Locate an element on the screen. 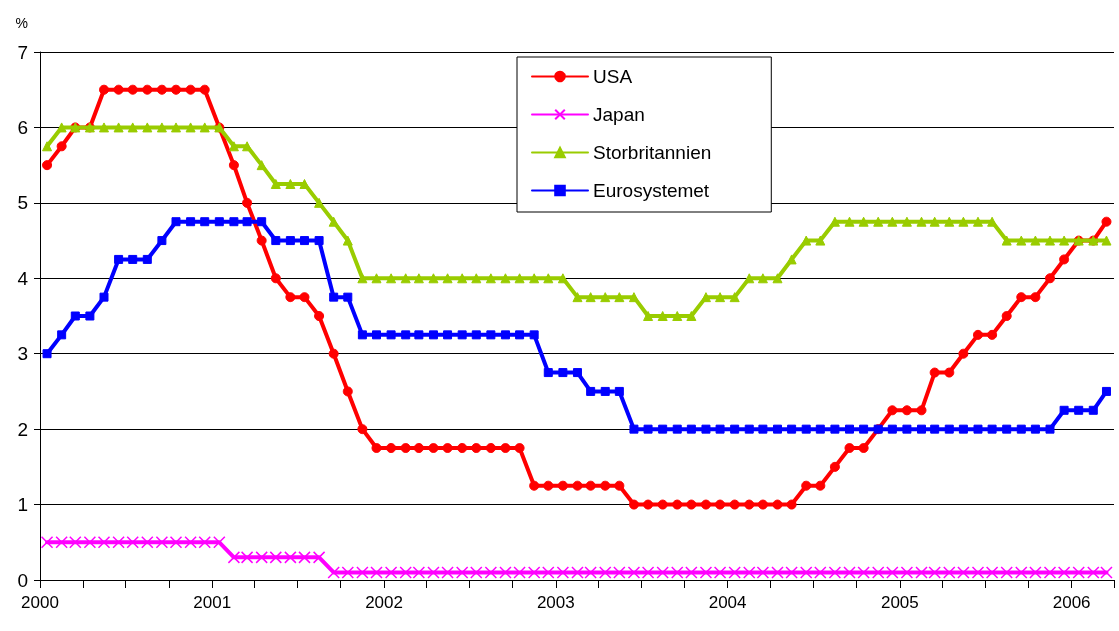 The width and height of the screenshot is (1119, 631). y-tick-label: 1 is located at coordinates (22, 505).